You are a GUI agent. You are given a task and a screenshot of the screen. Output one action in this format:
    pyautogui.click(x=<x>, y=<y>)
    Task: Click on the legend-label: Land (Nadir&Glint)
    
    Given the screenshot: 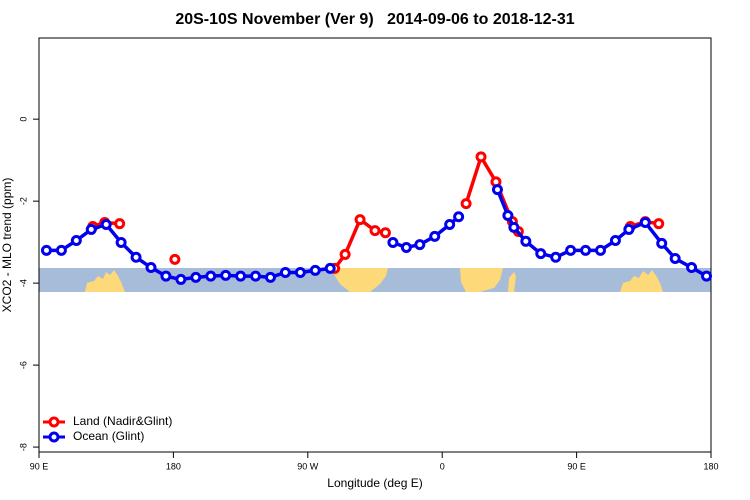 What is the action you would take?
    pyautogui.click(x=122, y=421)
    